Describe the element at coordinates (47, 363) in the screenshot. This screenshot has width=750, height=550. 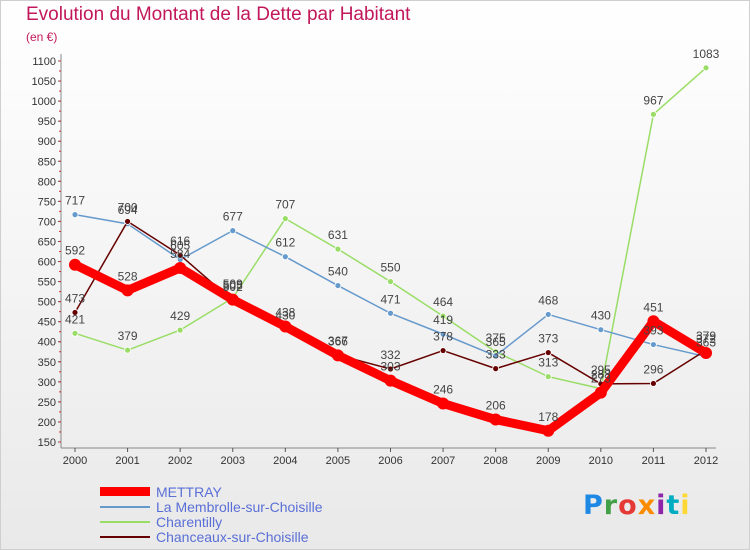
I see `y-tick-label: 350` at that location.